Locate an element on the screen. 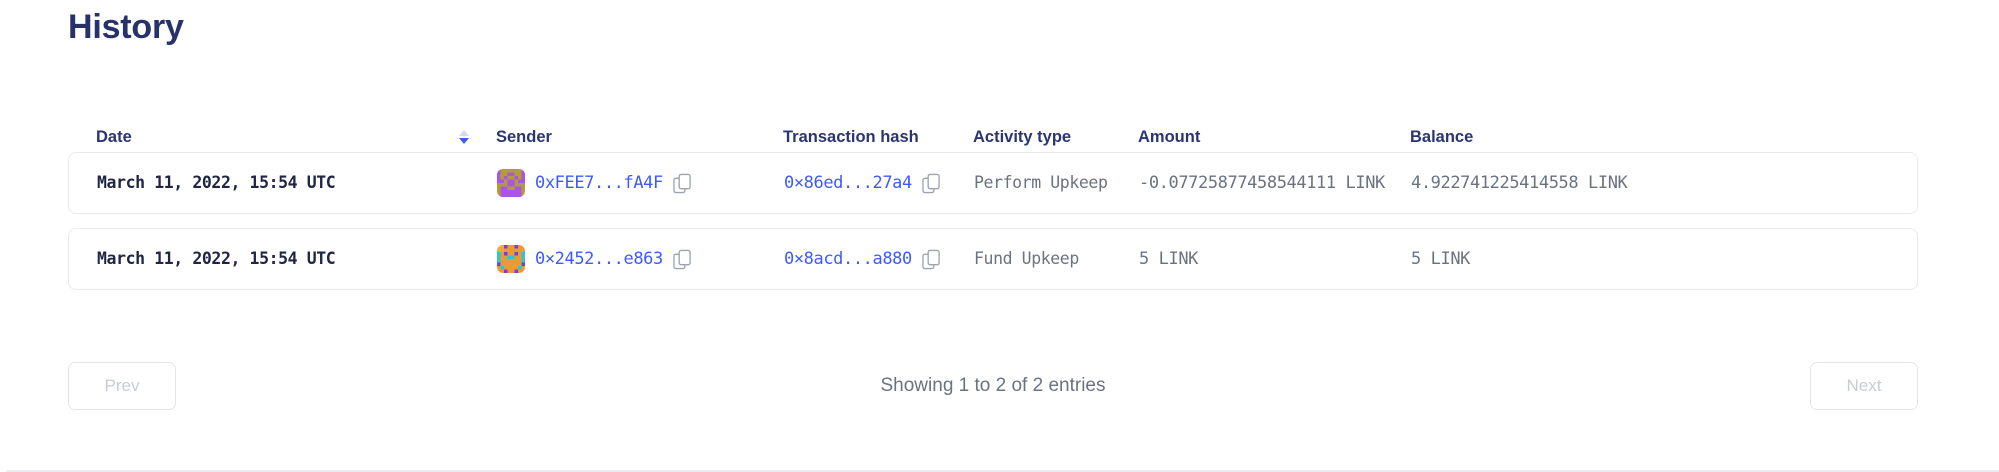 The image size is (1999, 472). sort-ascending-arrow-icon is located at coordinates (464, 133).